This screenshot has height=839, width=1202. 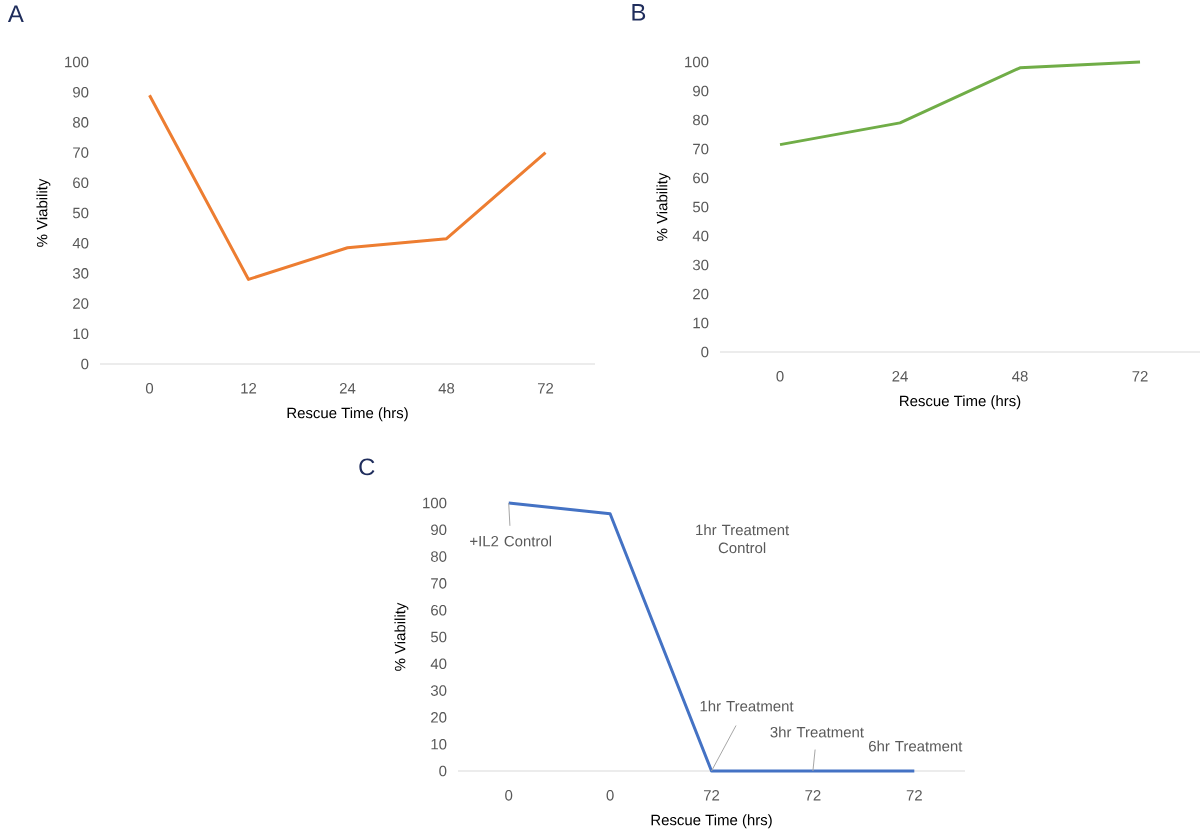 What do you see at coordinates (639, 12) in the screenshot?
I see `chart-title: B` at bounding box center [639, 12].